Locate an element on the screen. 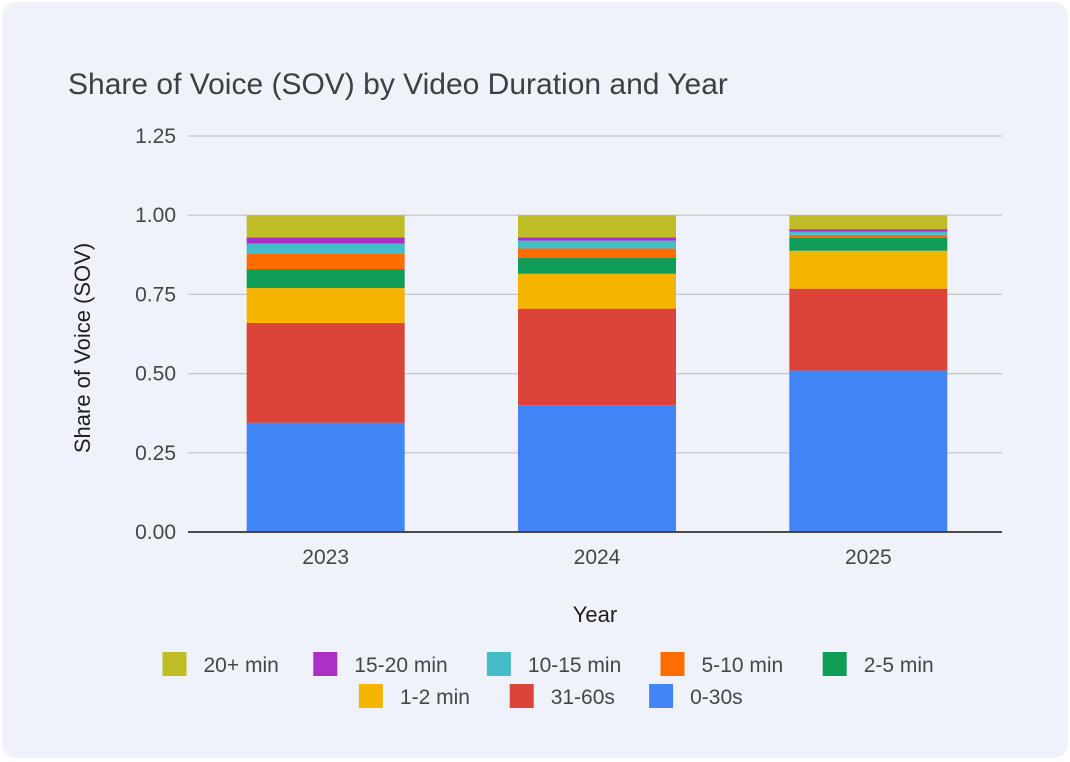  y-tick-label: 1.00 is located at coordinates (155, 215).